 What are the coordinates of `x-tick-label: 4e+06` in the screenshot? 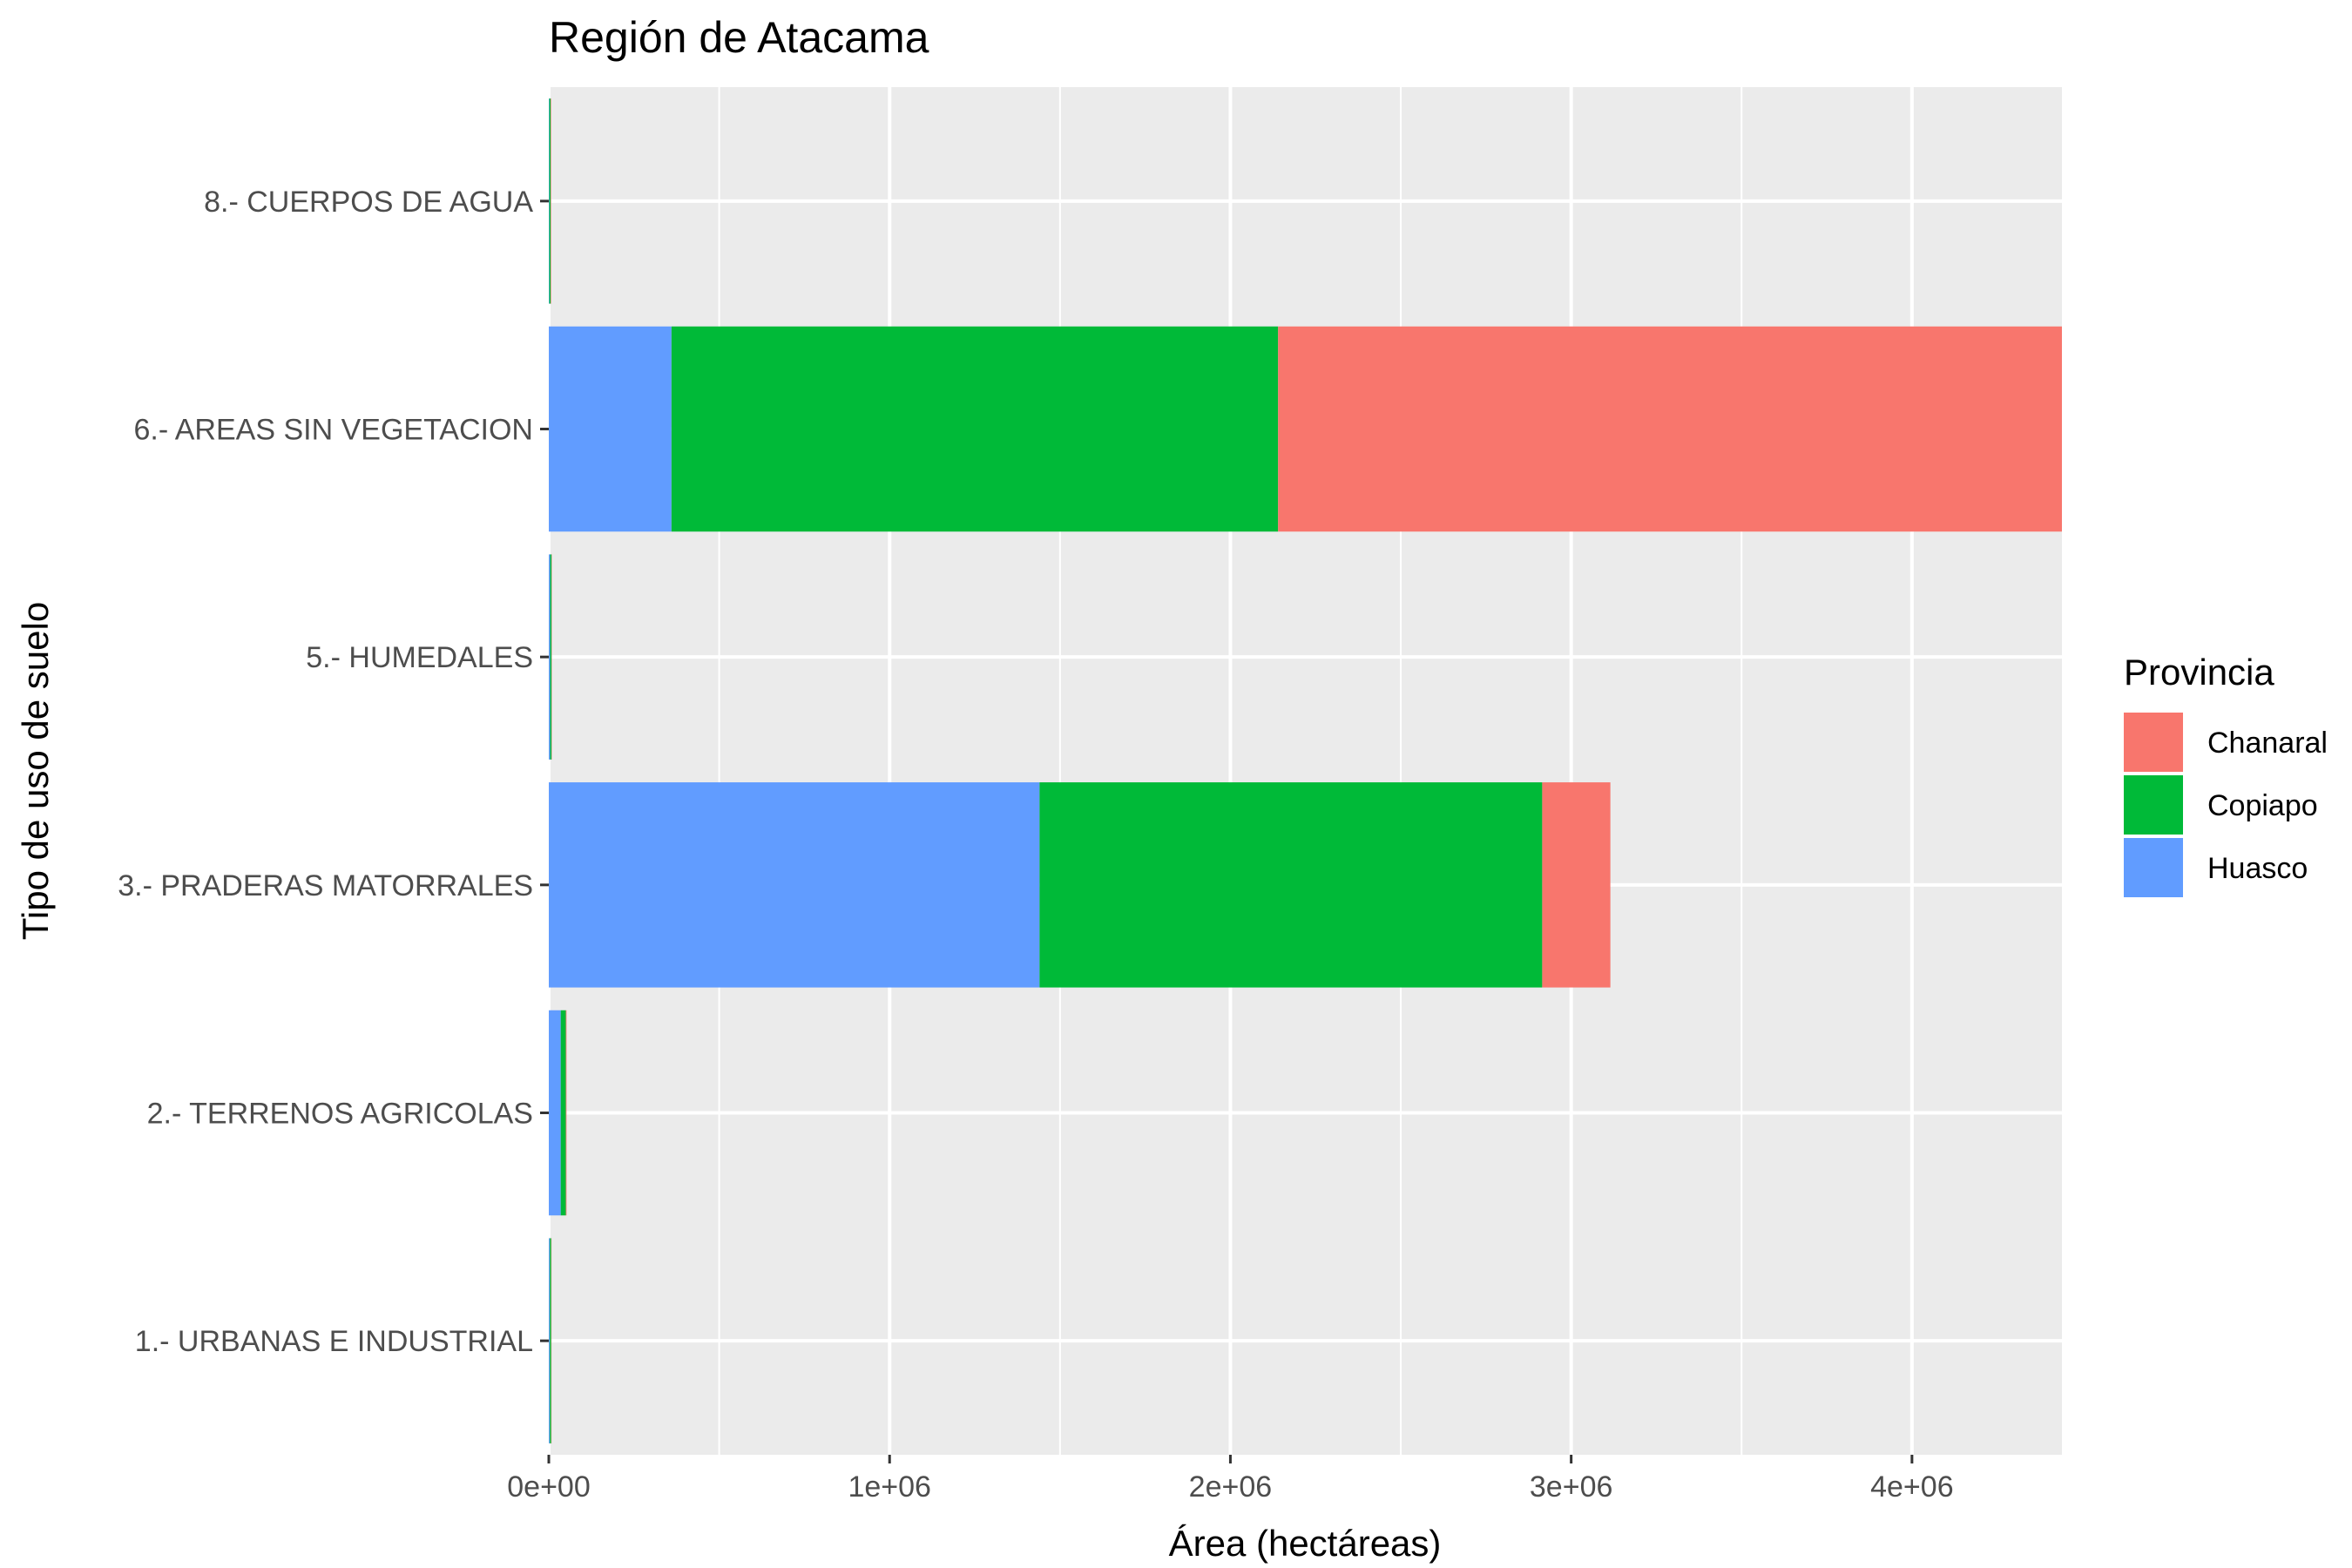 It's located at (1912, 1487).